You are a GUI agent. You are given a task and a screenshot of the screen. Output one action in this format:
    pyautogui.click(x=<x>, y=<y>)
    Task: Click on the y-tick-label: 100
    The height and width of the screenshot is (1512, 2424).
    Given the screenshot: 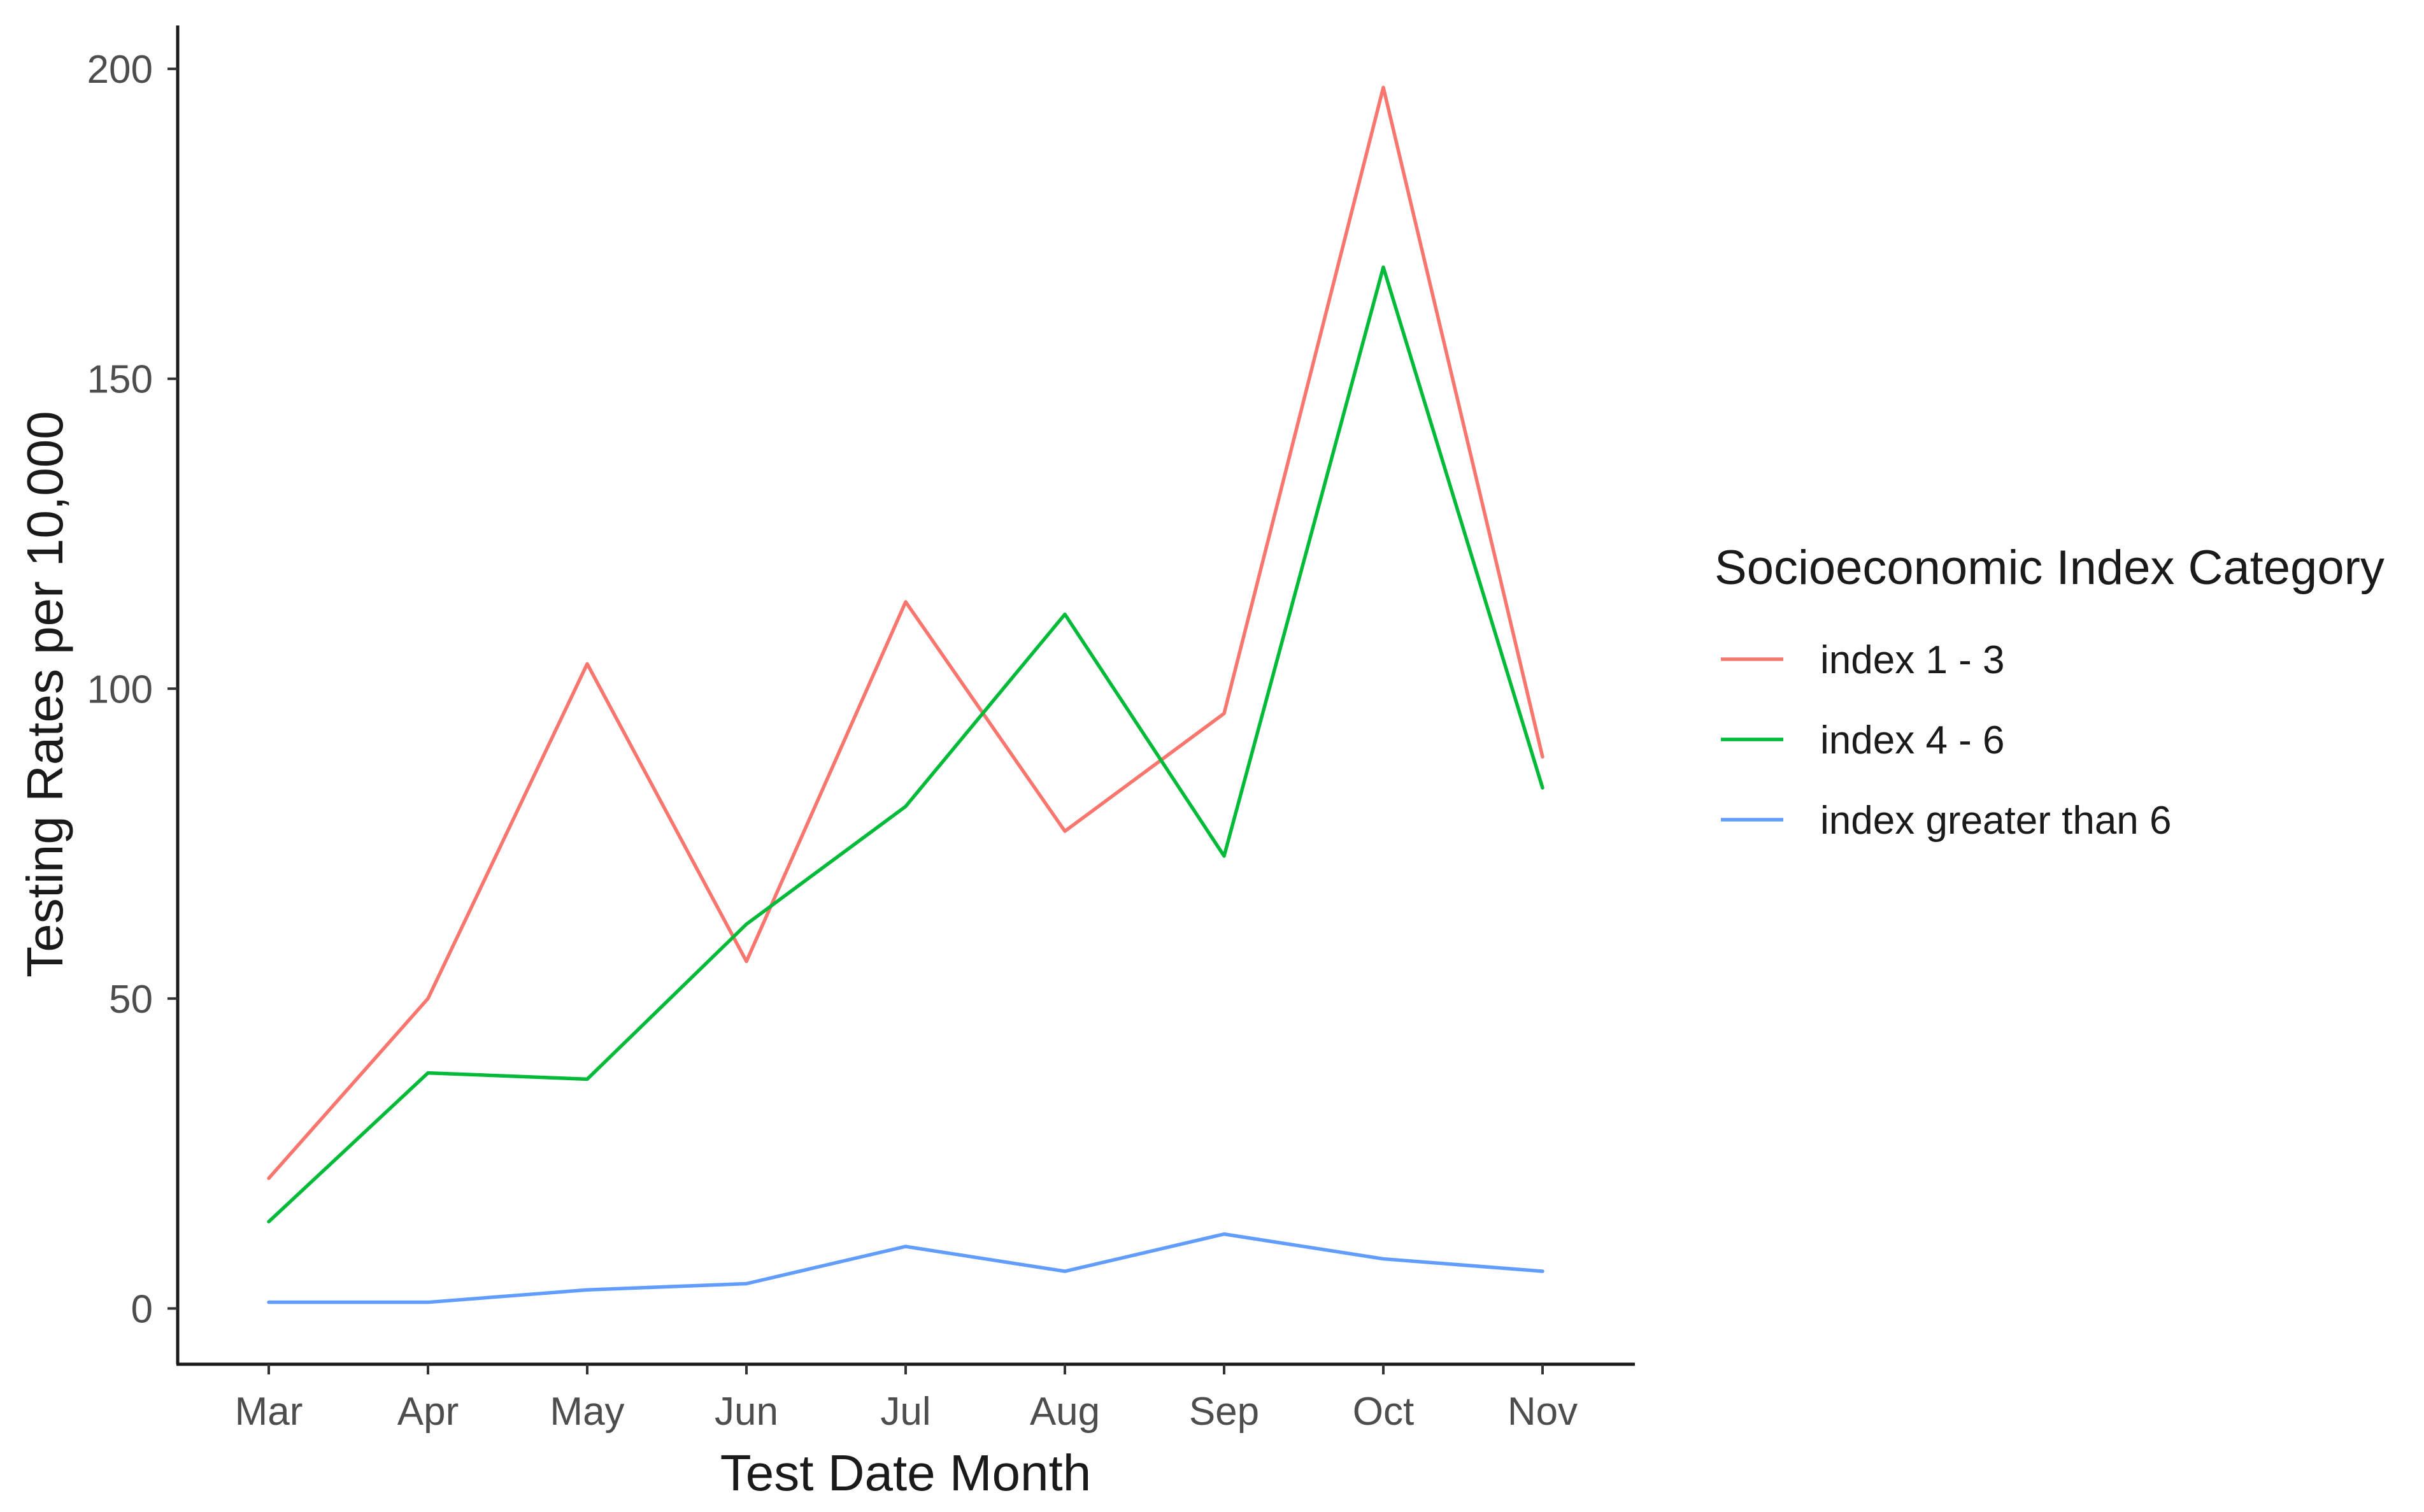 What is the action you would take?
    pyautogui.click(x=120, y=689)
    